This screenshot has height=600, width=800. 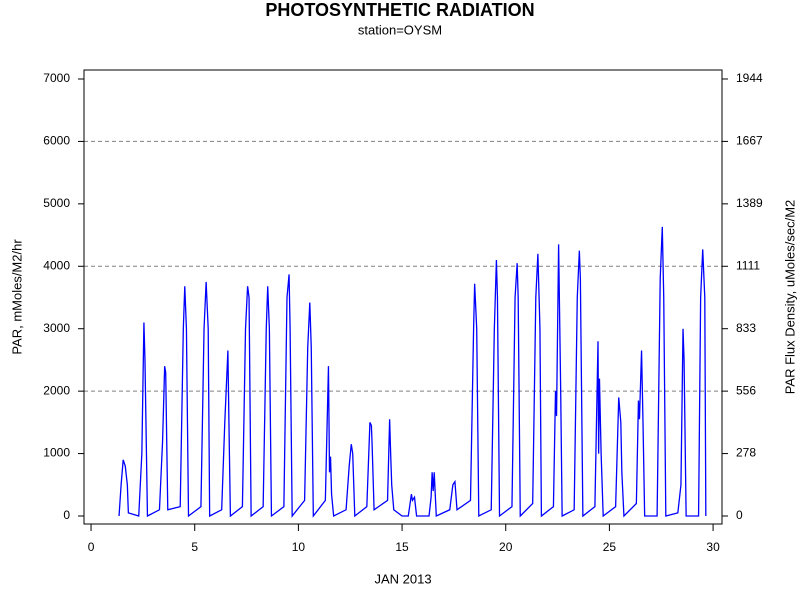 What do you see at coordinates (746, 328) in the screenshot?
I see `y2-tick-label: 833` at bounding box center [746, 328].